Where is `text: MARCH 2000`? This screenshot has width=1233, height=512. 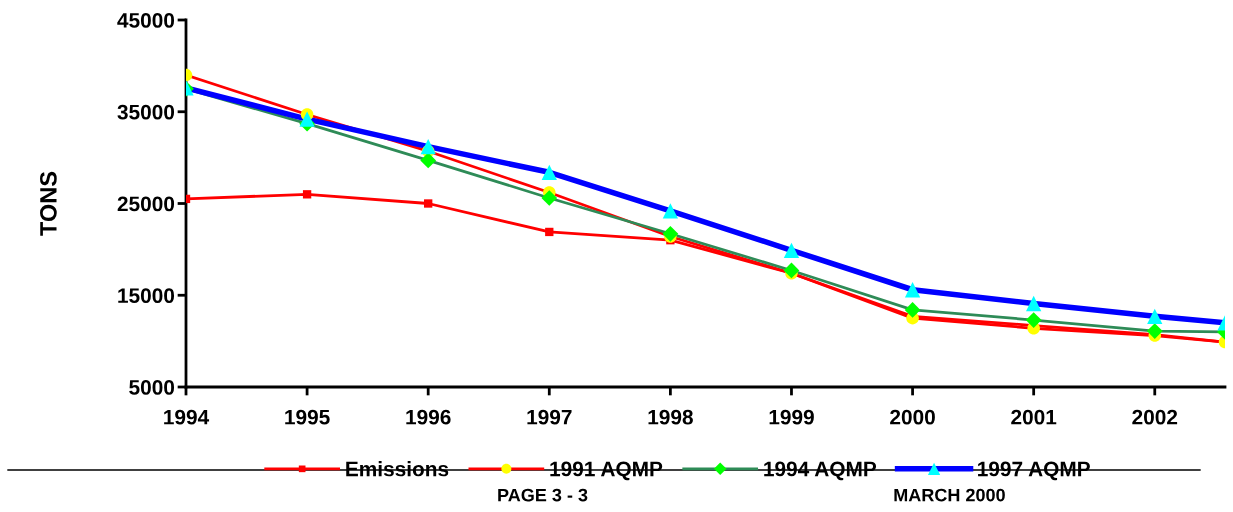 text: MARCH 2000 is located at coordinates (949, 495).